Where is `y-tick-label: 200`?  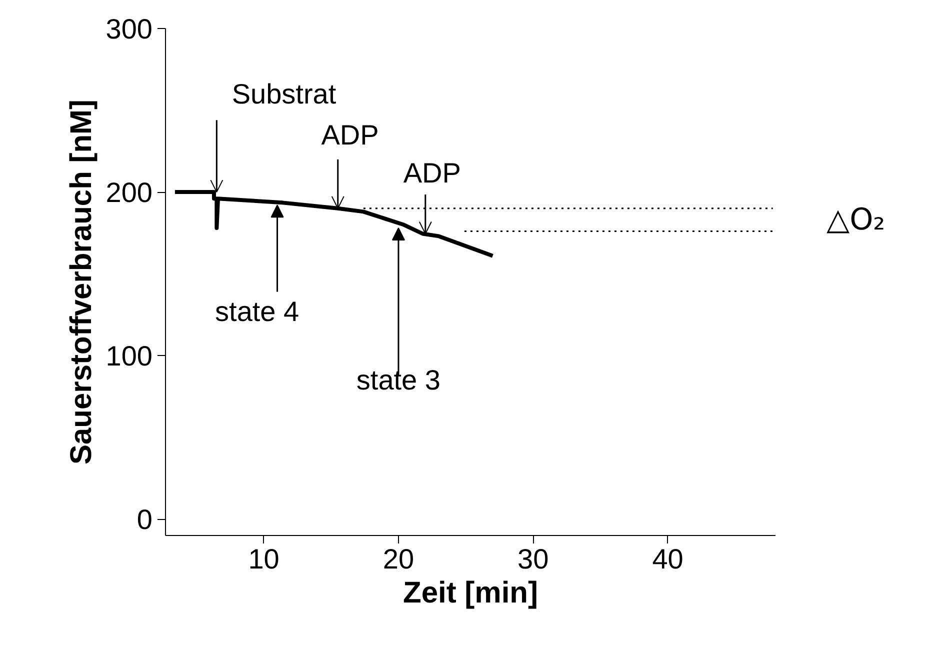 y-tick-label: 200 is located at coordinates (129, 192).